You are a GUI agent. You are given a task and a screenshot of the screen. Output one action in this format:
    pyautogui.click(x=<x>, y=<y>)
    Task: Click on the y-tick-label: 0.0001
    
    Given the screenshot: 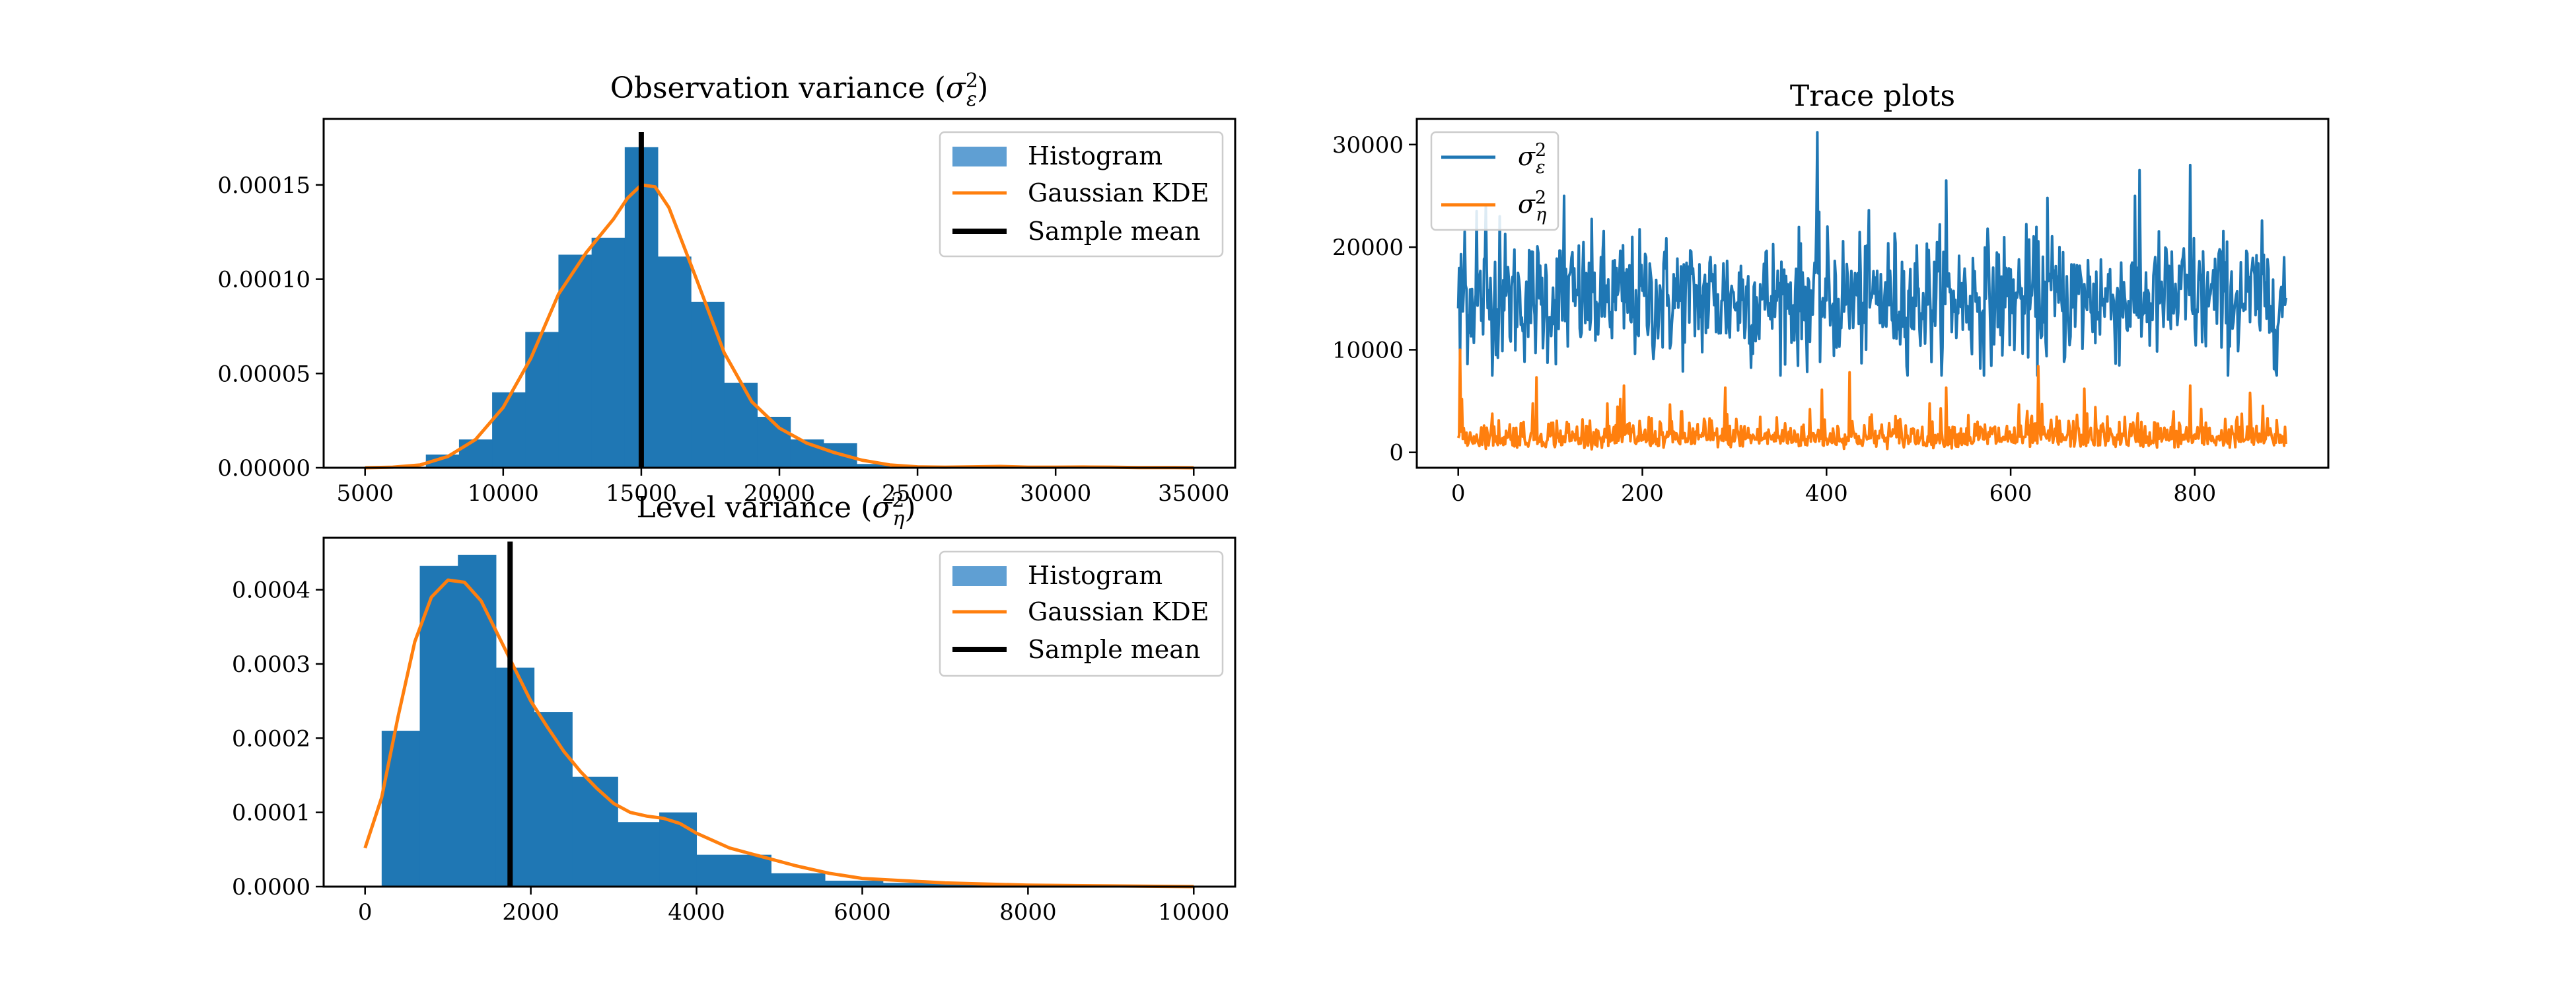 What is the action you would take?
    pyautogui.click(x=271, y=813)
    